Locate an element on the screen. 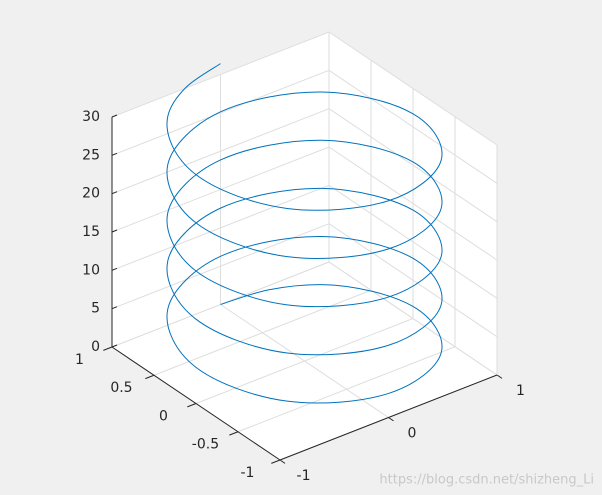 This screenshot has width=602, height=495. z-tick-label: 30 is located at coordinates (91, 117).